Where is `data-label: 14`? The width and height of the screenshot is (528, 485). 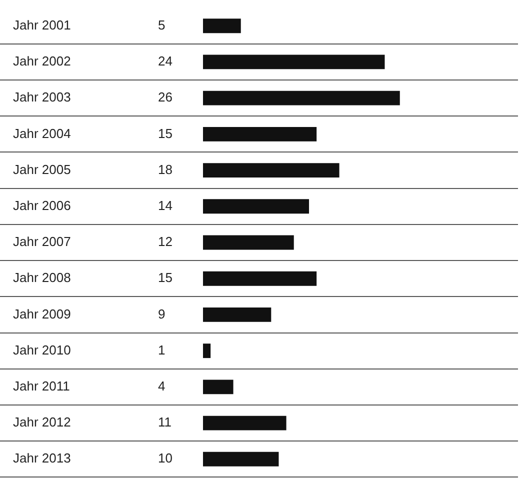
data-label: 14 is located at coordinates (165, 205).